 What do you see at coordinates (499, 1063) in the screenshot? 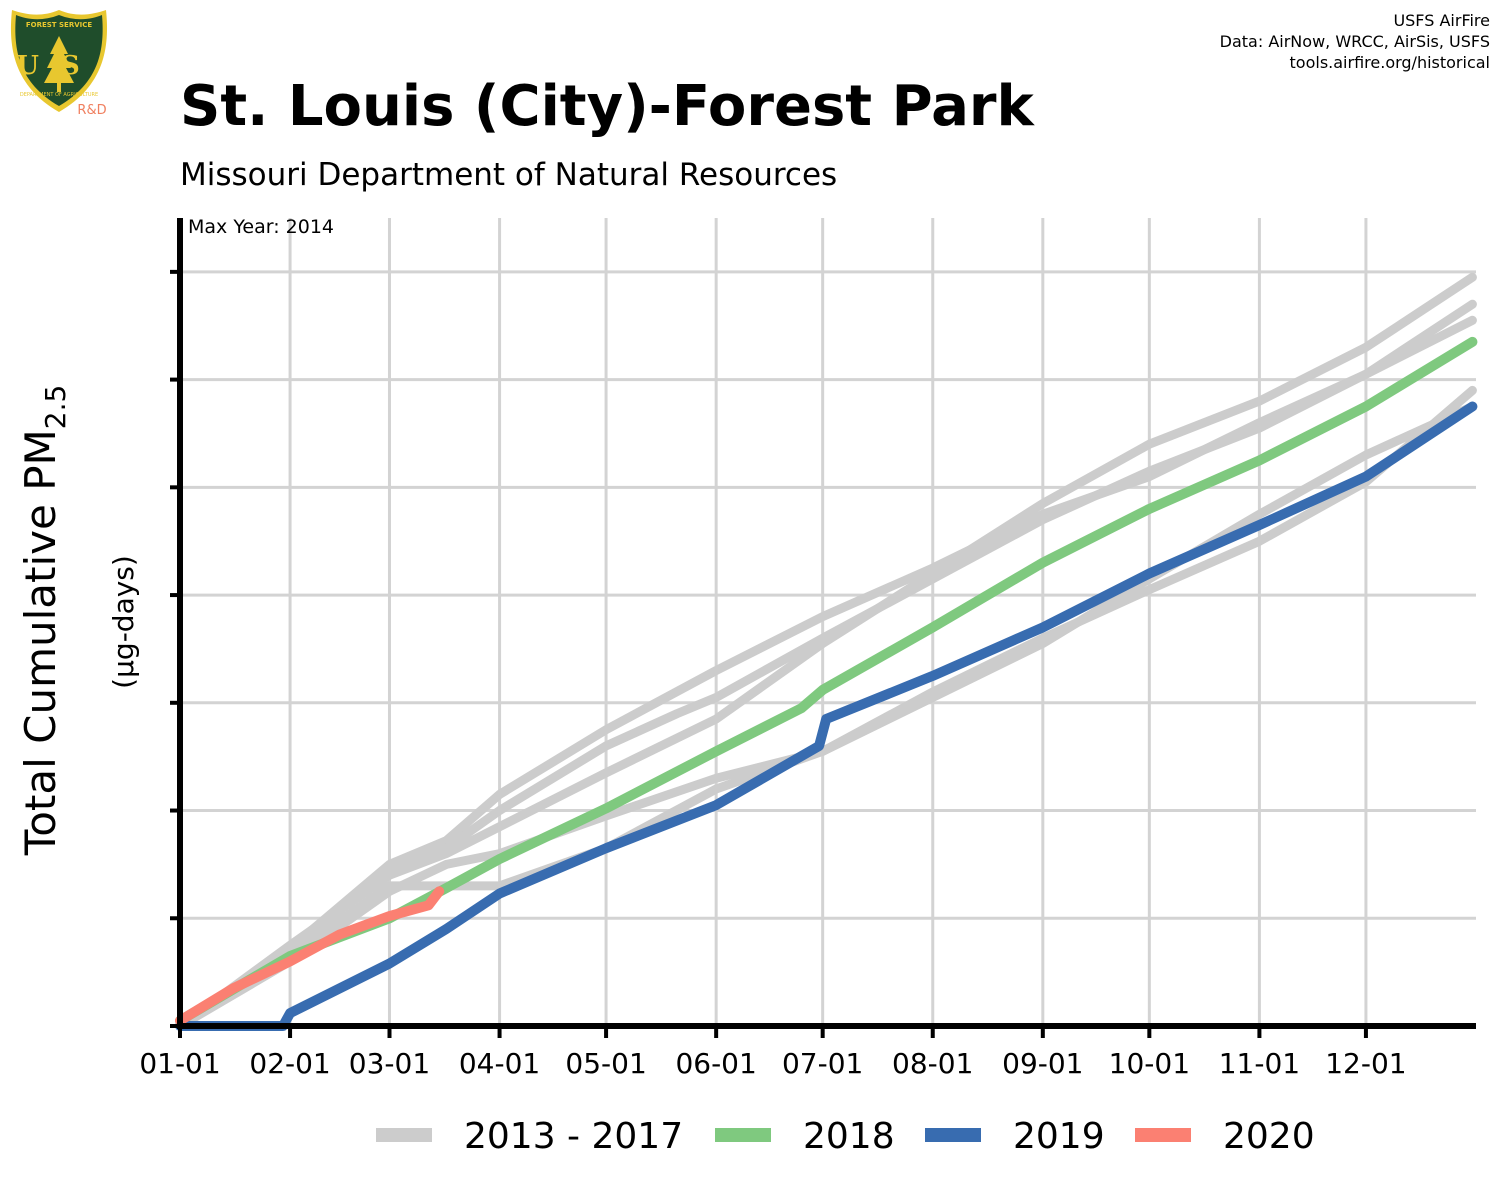
I see `x-tick-label: 04-01` at bounding box center [499, 1063].